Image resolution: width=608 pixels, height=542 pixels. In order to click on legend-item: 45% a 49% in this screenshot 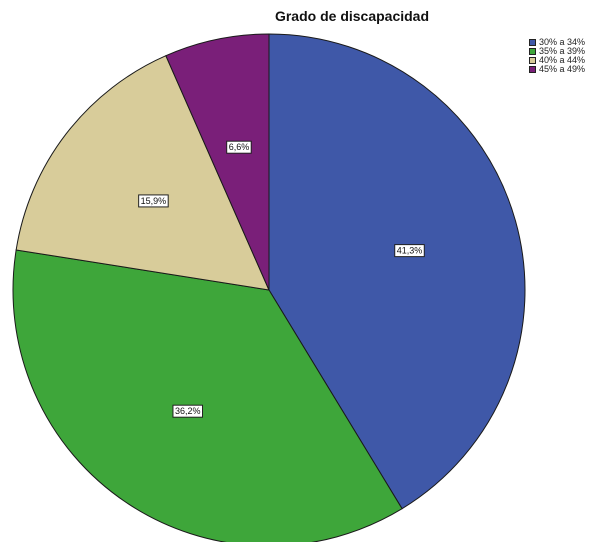, I will do `click(557, 69)`.